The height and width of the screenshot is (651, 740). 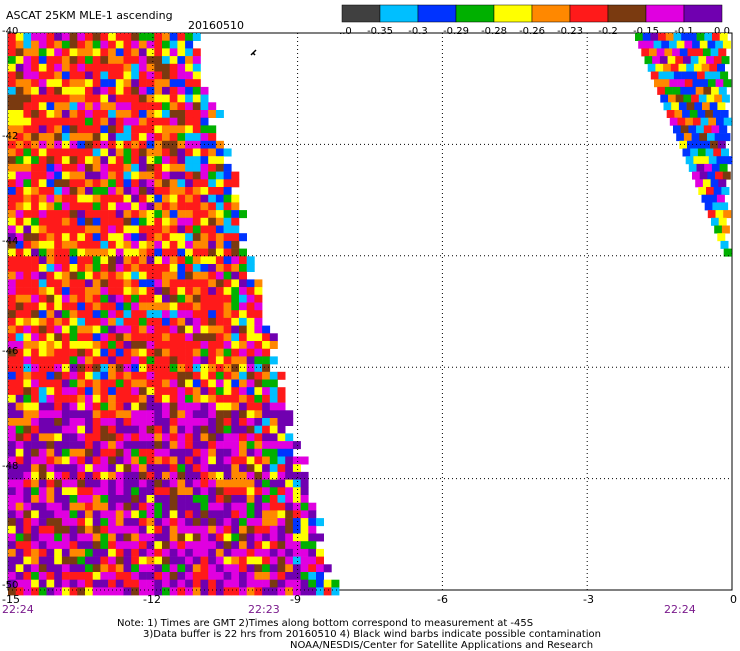 I want to click on y-tick-label: -42, so click(x=10, y=136).